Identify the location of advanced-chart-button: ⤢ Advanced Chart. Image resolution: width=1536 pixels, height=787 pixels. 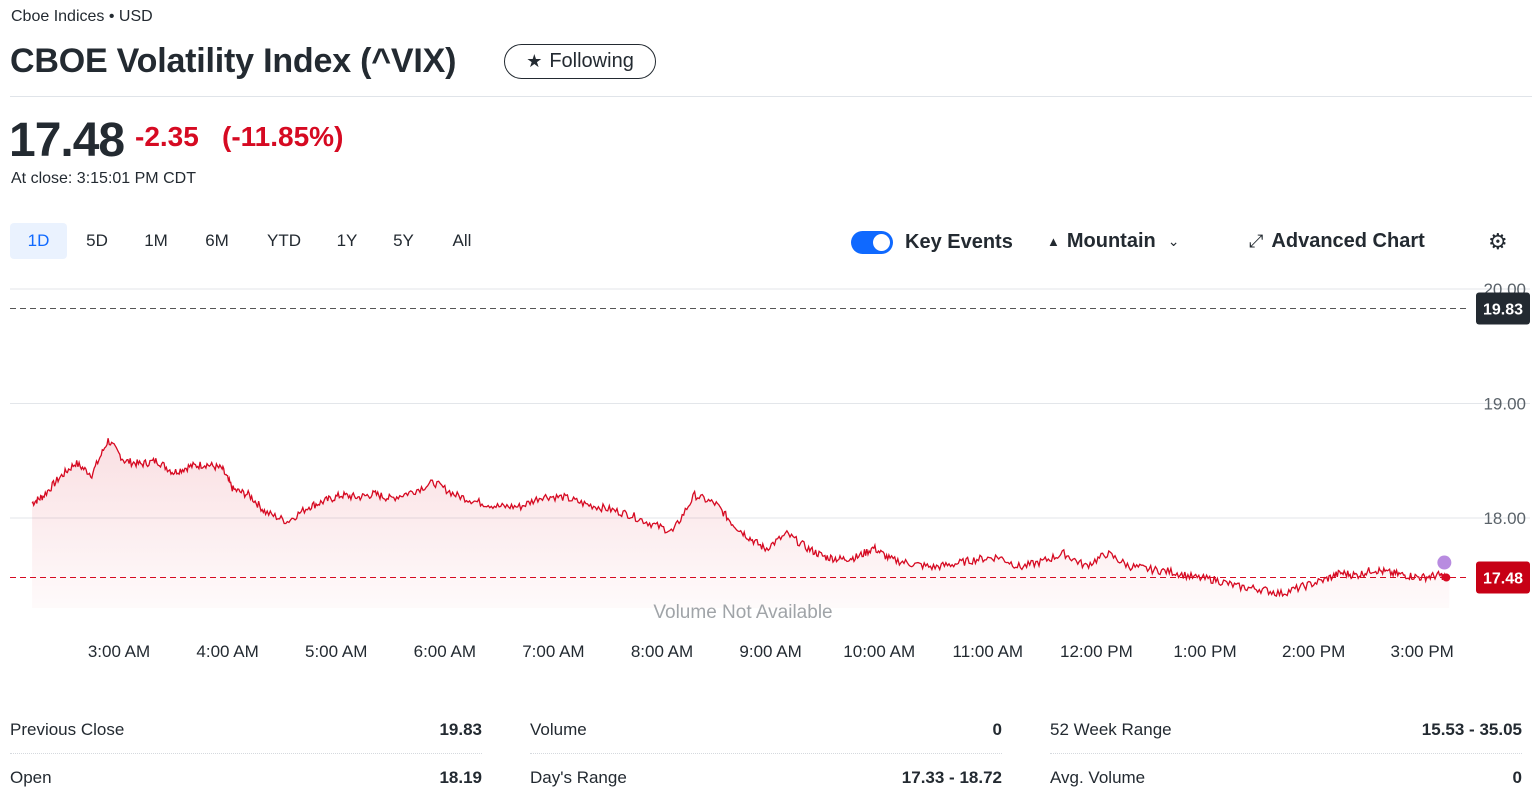
(1337, 241).